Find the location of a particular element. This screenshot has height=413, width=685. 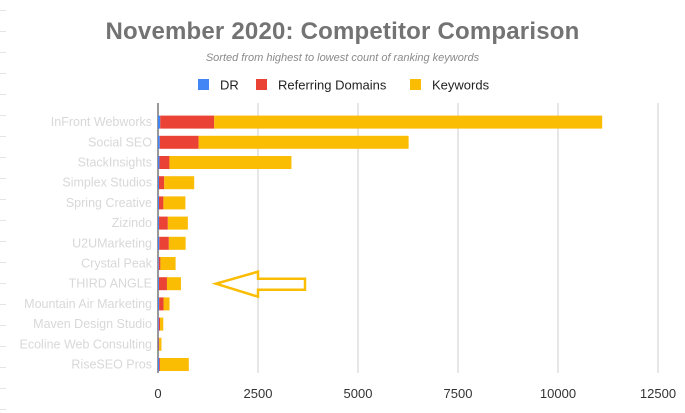

legend-label-2: Keywords is located at coordinates (461, 85).